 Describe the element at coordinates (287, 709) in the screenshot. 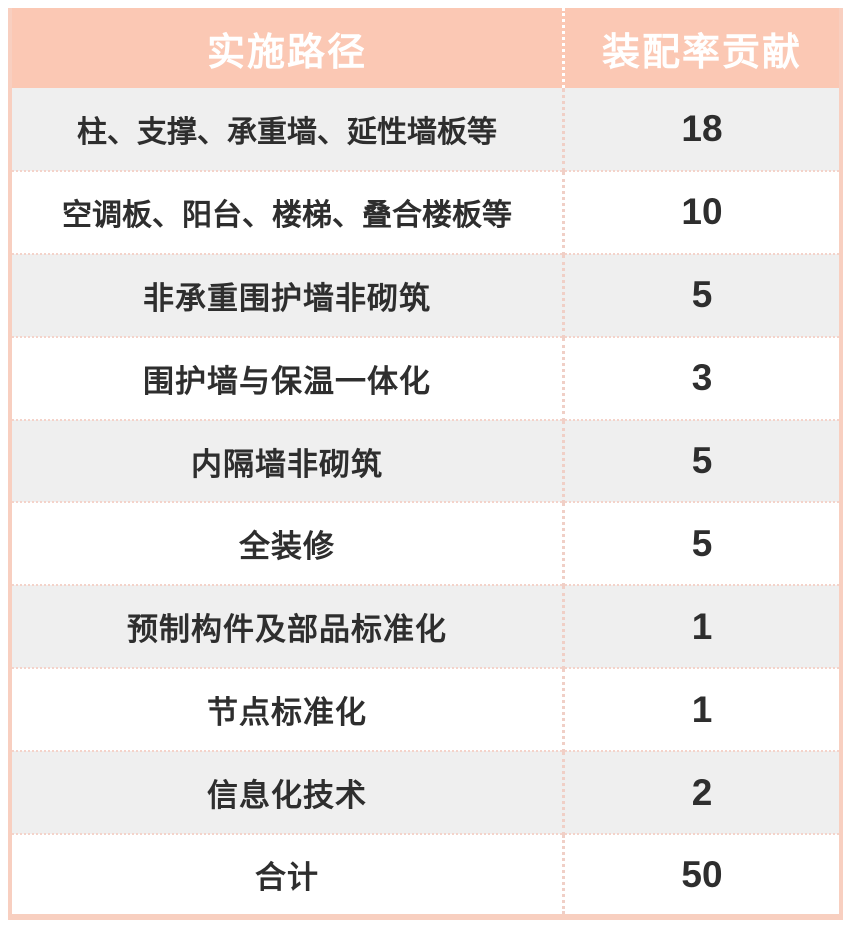

I see `cell-implementation-path: 节点标准化` at that location.